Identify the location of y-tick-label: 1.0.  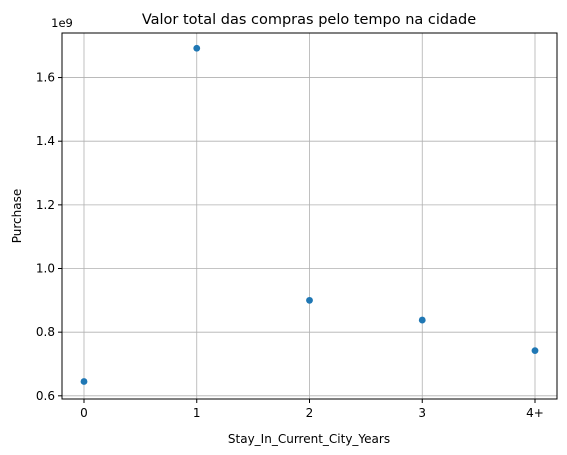
(45, 269).